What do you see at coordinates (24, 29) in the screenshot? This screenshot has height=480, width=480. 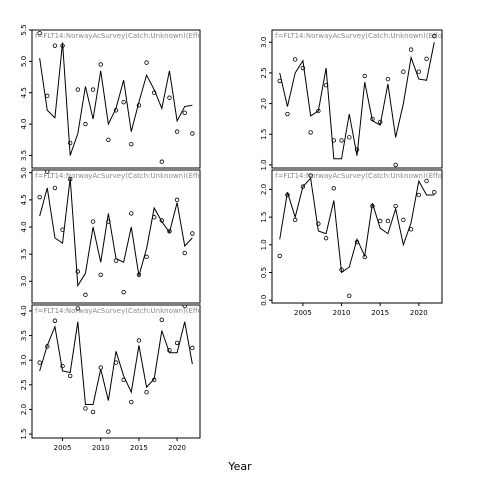 I see `y-tick-label: 5.5` at bounding box center [24, 29].